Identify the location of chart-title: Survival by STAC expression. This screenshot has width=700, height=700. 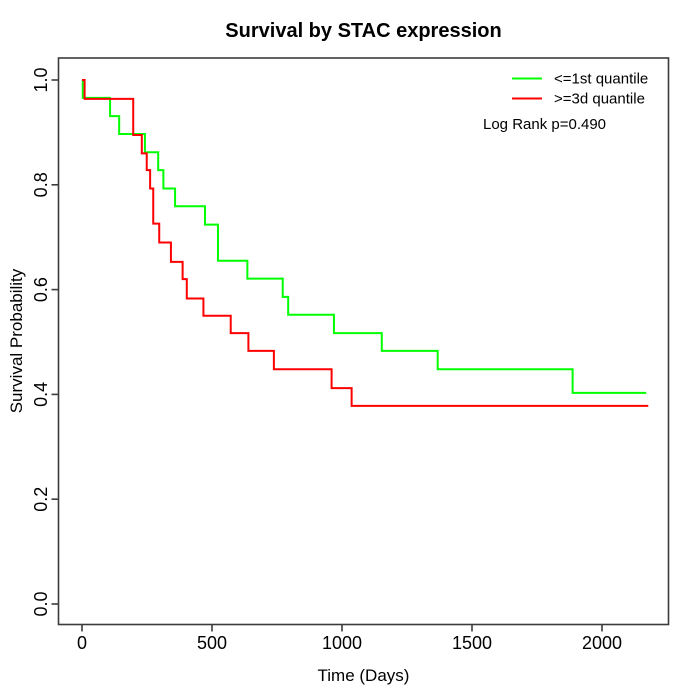
(363, 31).